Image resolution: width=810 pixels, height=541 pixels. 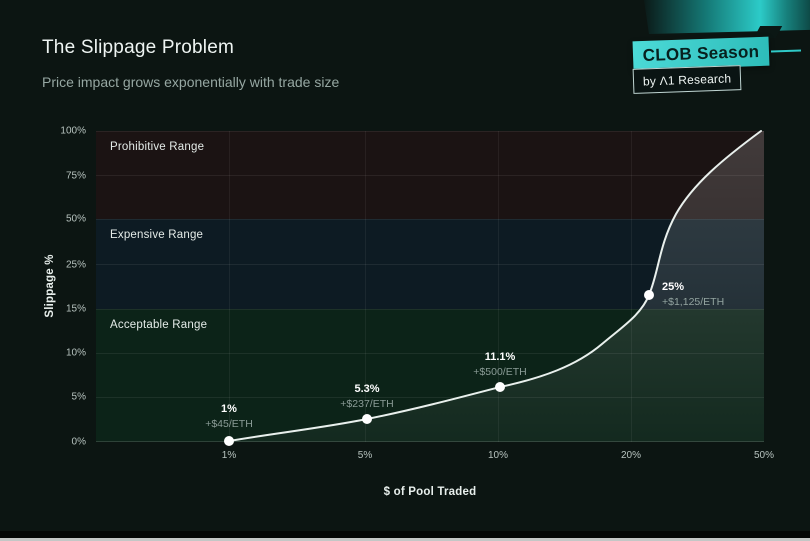 What do you see at coordinates (693, 294) in the screenshot?
I see `annotation-point-4: 25% +$1,125/ETH` at bounding box center [693, 294].